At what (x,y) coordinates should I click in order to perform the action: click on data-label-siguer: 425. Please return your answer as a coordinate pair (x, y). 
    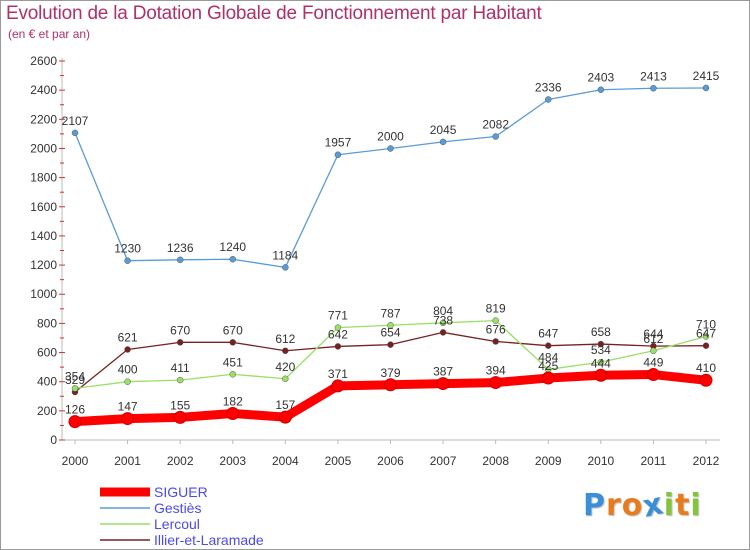
    Looking at the image, I should click on (548, 366).